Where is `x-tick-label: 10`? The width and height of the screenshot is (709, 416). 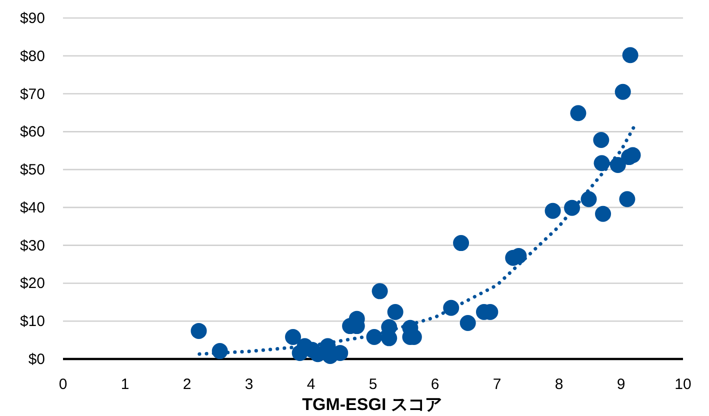 x-tick-label: 10 is located at coordinates (683, 384).